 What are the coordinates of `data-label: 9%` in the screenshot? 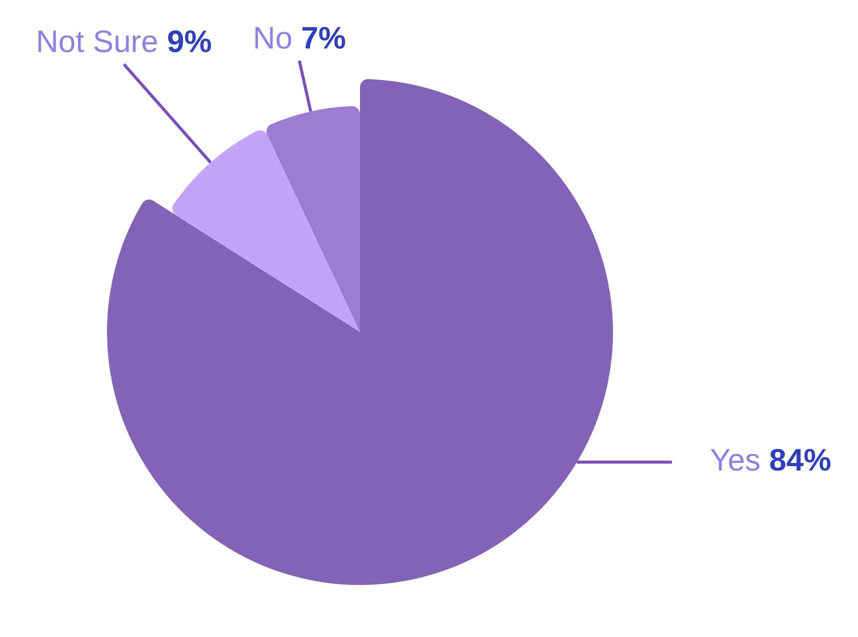 It's located at (189, 42).